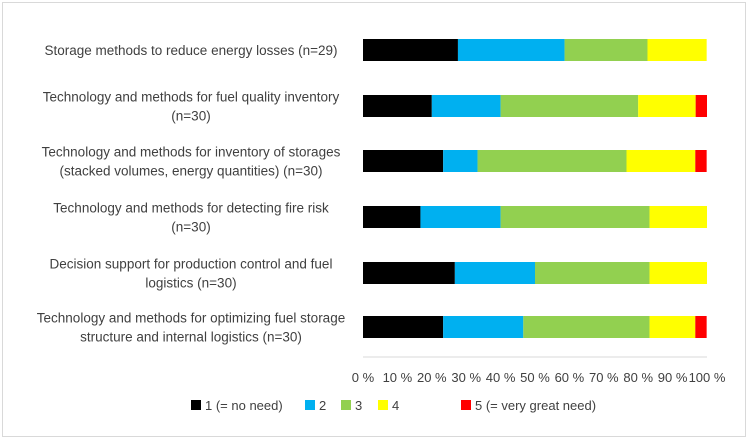 Image resolution: width=750 pixels, height=441 pixels. What do you see at coordinates (460, 161) in the screenshot?
I see `bar-segment-row3-series2` at bounding box center [460, 161].